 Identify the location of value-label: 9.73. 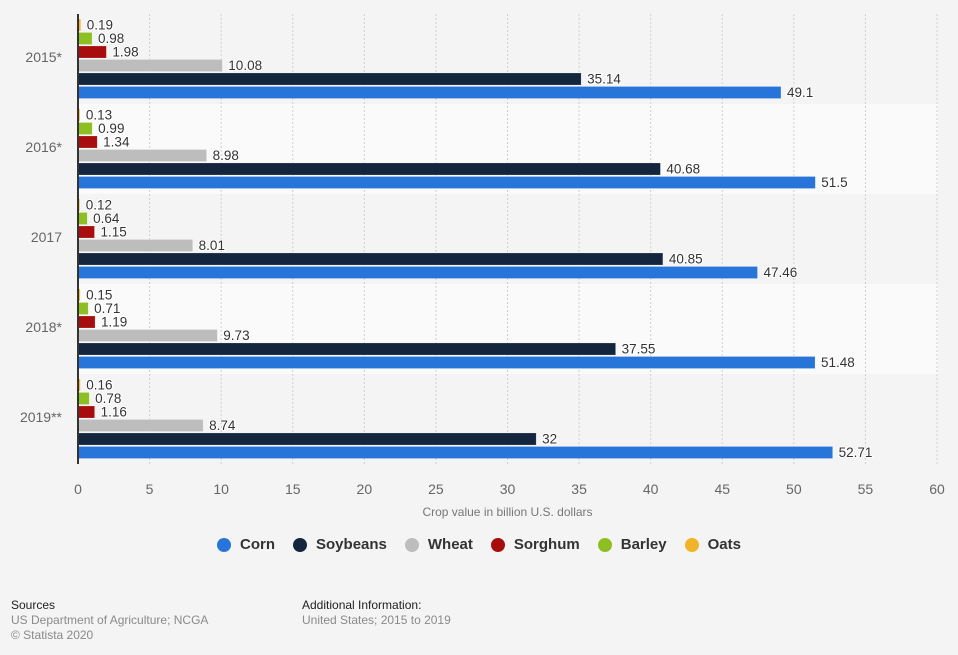
(236, 335).